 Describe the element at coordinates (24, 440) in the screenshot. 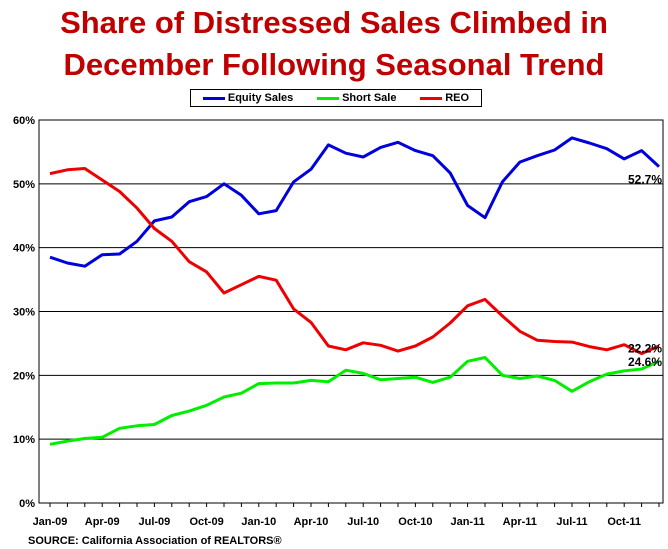

I see `y-tick-label: 10%` at that location.